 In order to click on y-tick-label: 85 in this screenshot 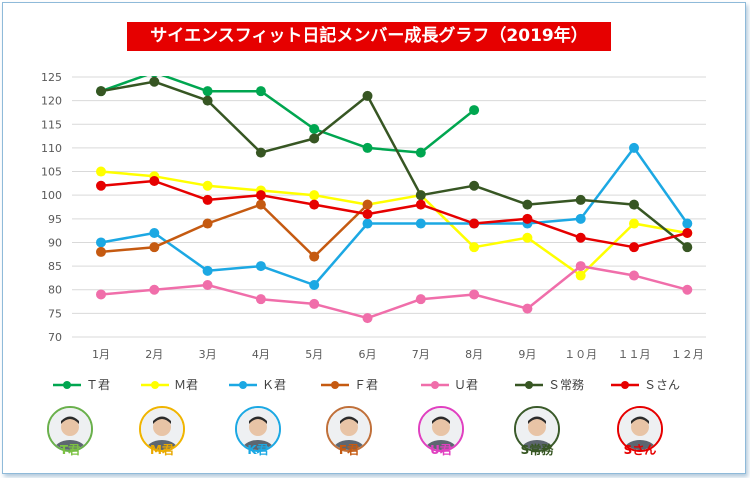, I will do `click(55, 266)`.